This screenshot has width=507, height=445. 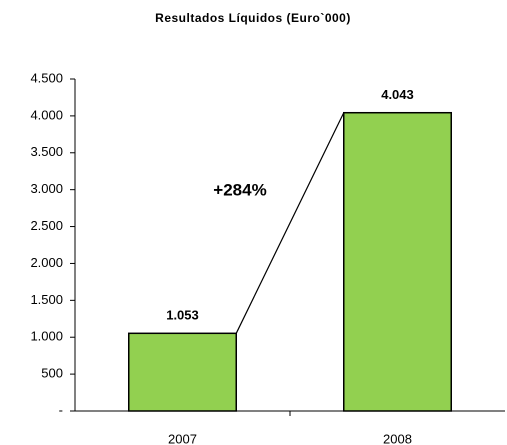 I want to click on chart-title: Resultados Líquidos (Euro`000), so click(x=253, y=18).